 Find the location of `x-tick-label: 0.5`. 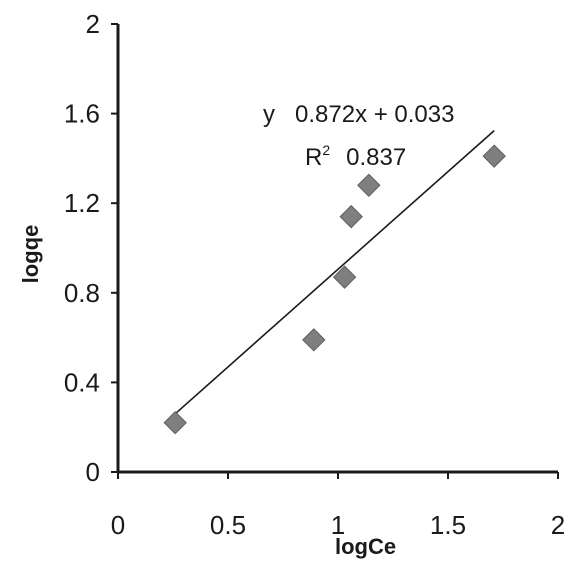

x-tick-label: 0.5 is located at coordinates (228, 525).